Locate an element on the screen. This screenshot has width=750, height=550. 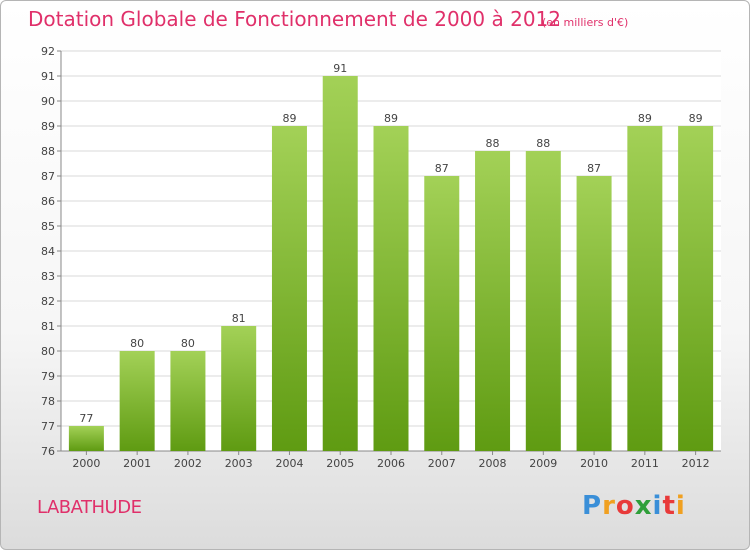
y-tick-label: 76 is located at coordinates (48, 451).